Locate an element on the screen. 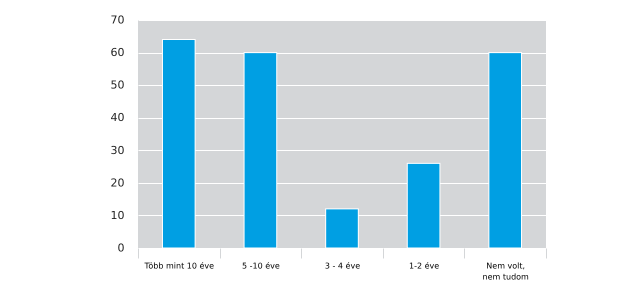  y-tick-label: 10 is located at coordinates (117, 215).